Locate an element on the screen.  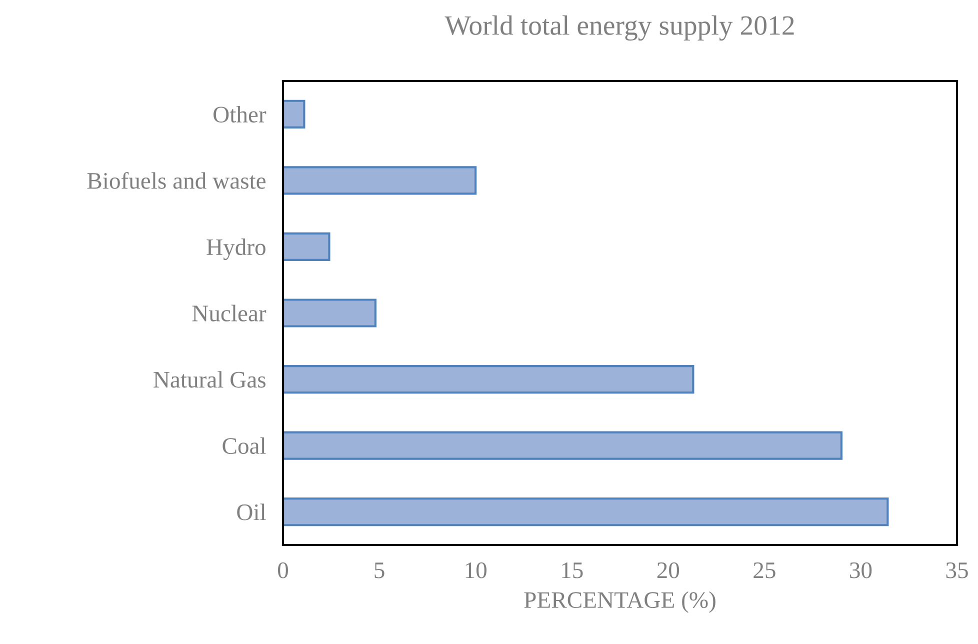
chart-title: World total energy supply 2012 is located at coordinates (619, 28).